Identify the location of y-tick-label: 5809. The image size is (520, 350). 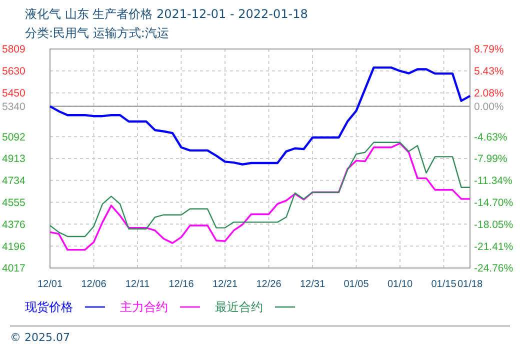
(14, 50).